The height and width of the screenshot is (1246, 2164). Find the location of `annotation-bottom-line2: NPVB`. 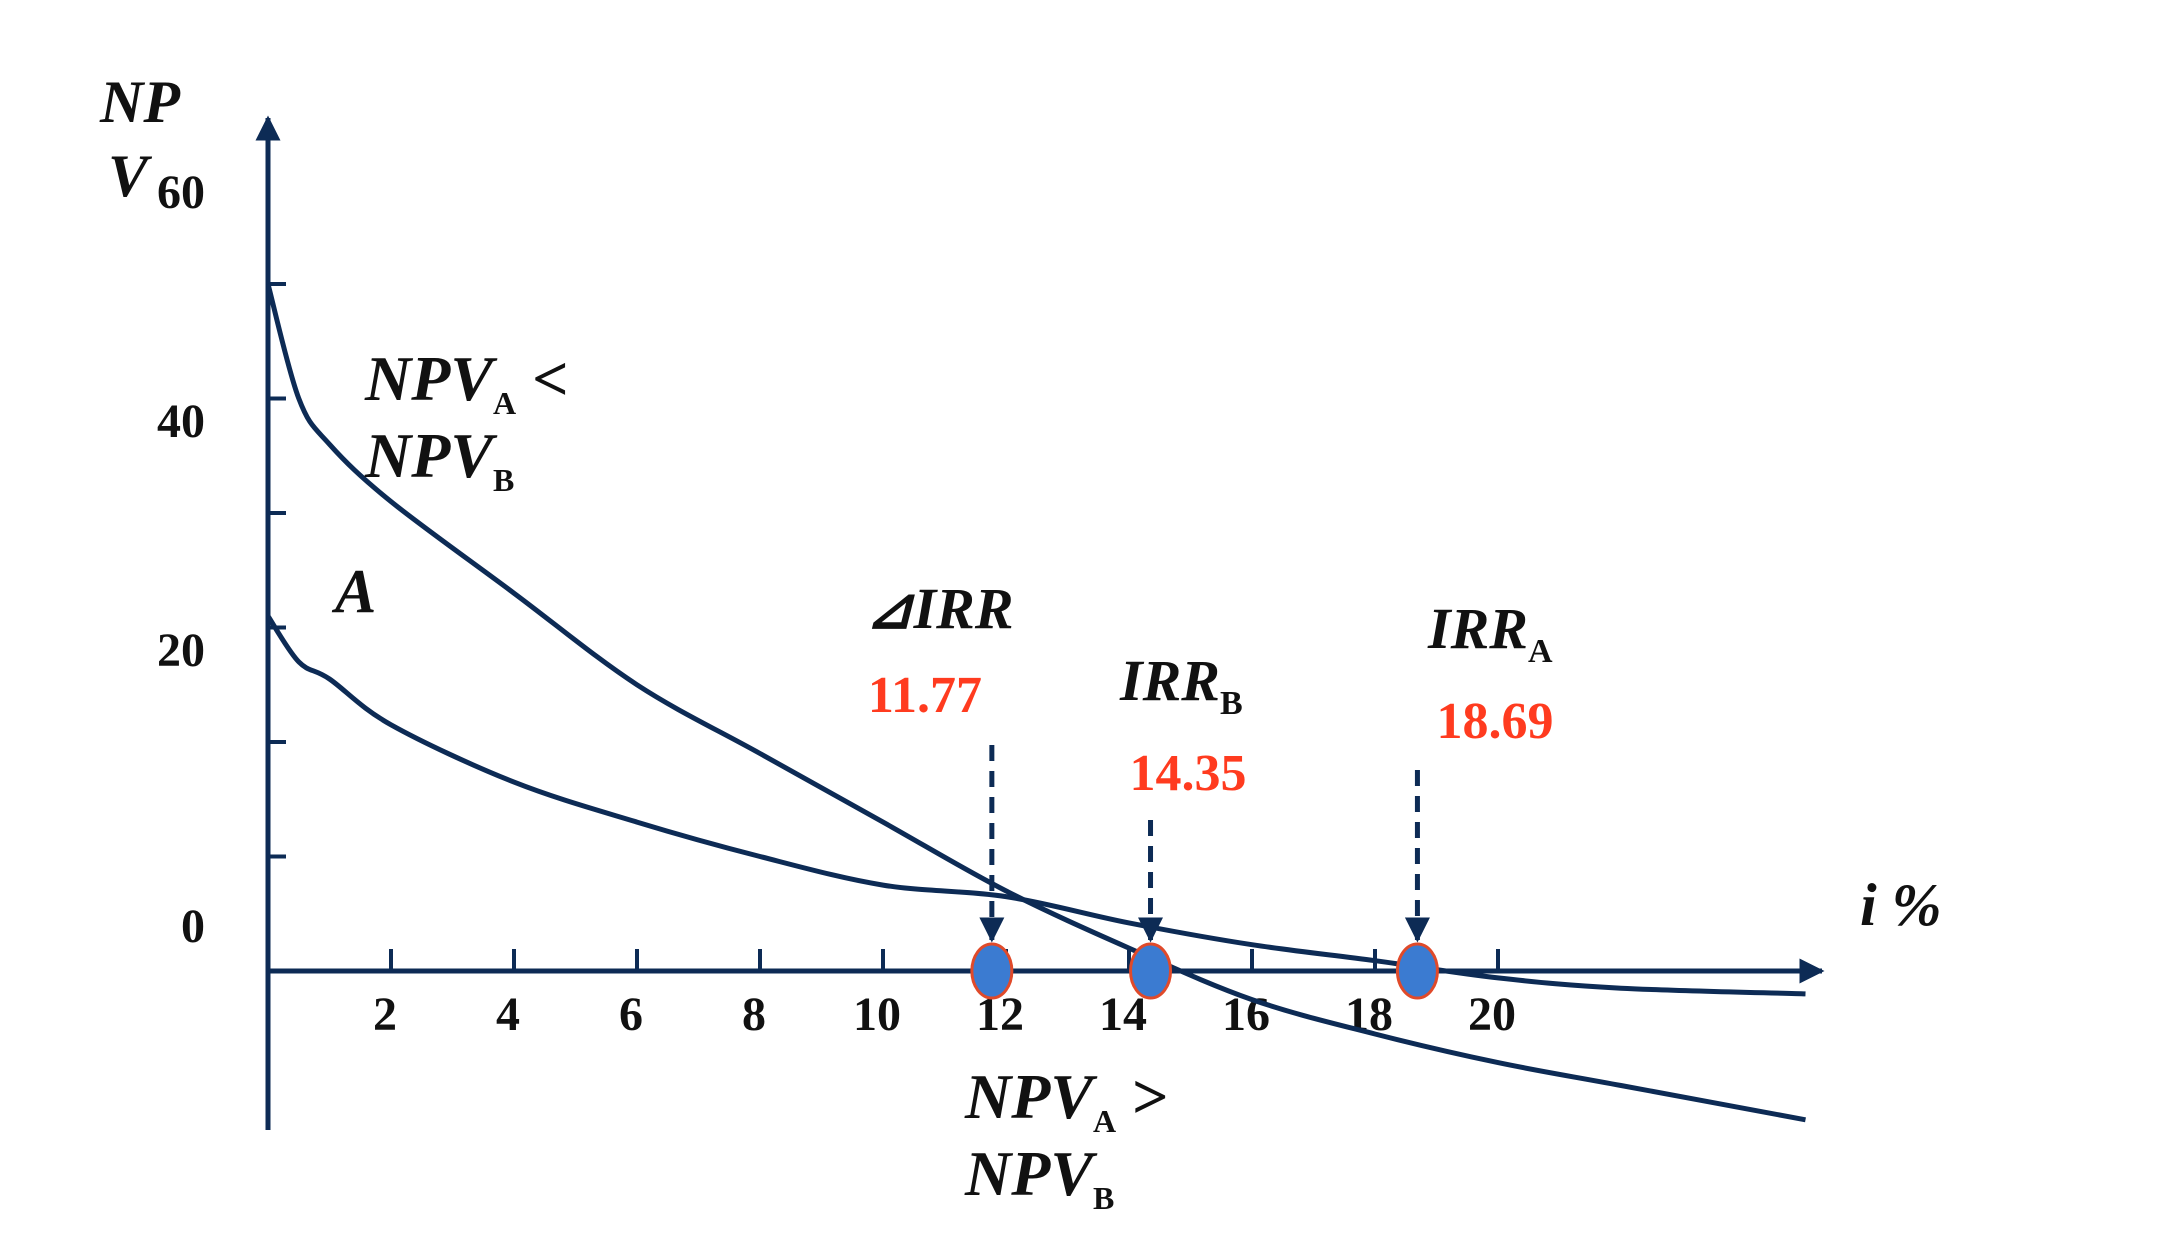

annotation-bottom-line2: NPVB is located at coordinates (1039, 1177).